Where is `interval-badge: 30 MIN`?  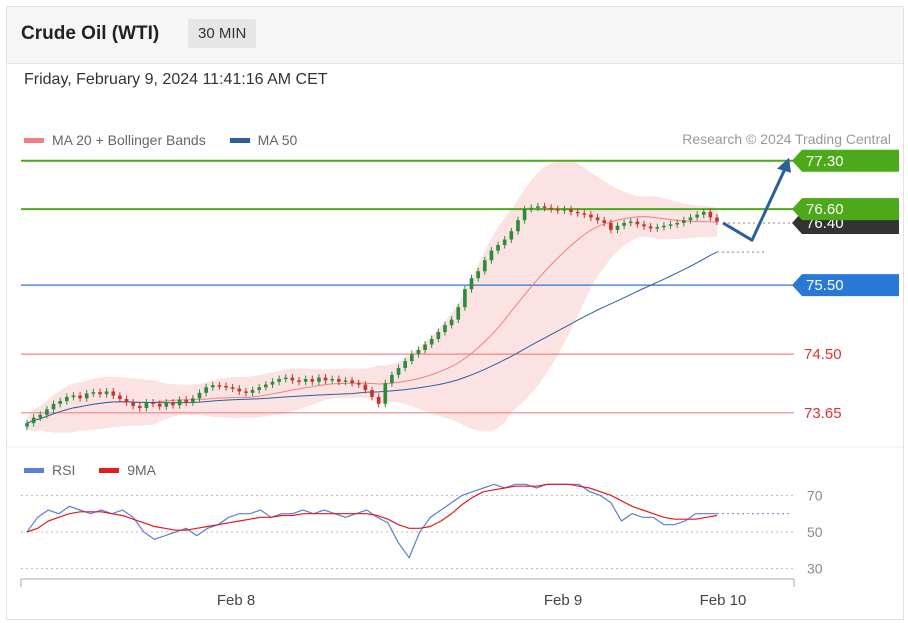
interval-badge: 30 MIN is located at coordinates (222, 33).